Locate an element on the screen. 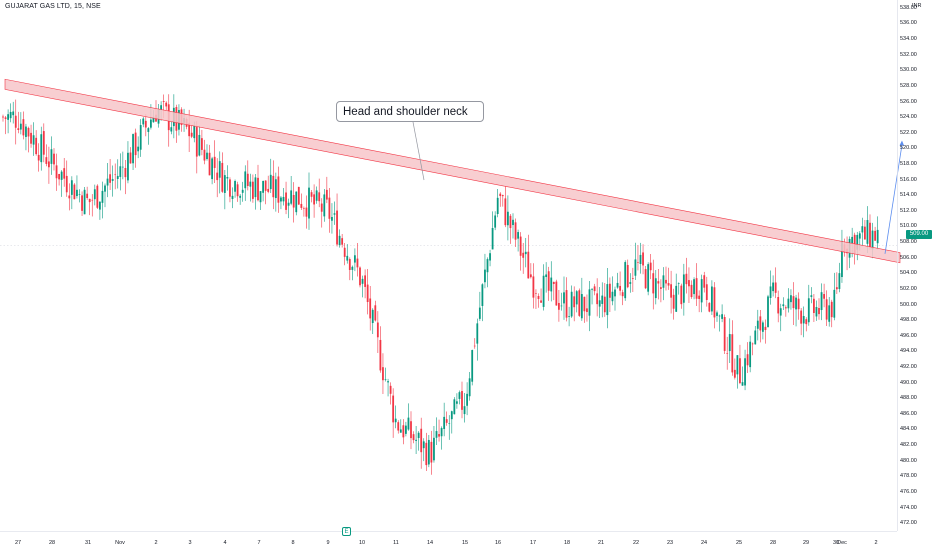  price-tick-label: 506.00 is located at coordinates (908, 257).